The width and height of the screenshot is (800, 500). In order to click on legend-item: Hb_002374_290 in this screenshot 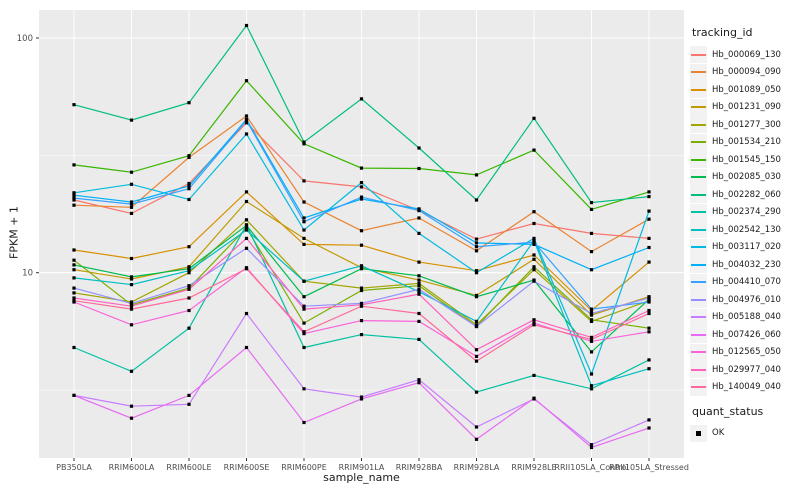, I will do `click(744, 212)`.